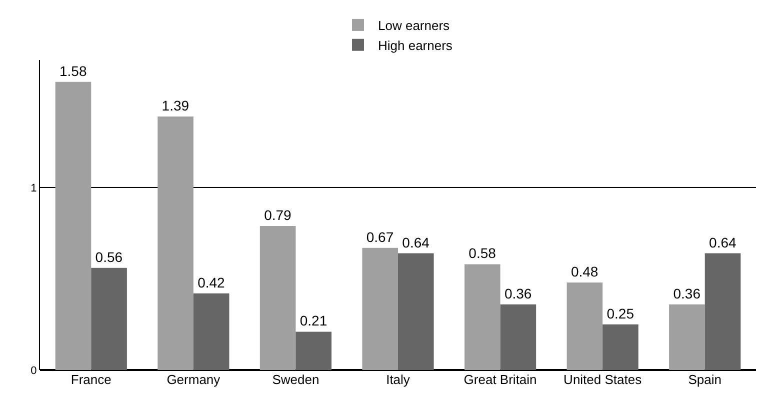 The height and width of the screenshot is (418, 766). What do you see at coordinates (33, 188) in the screenshot?
I see `y-tick-label: 1` at bounding box center [33, 188].